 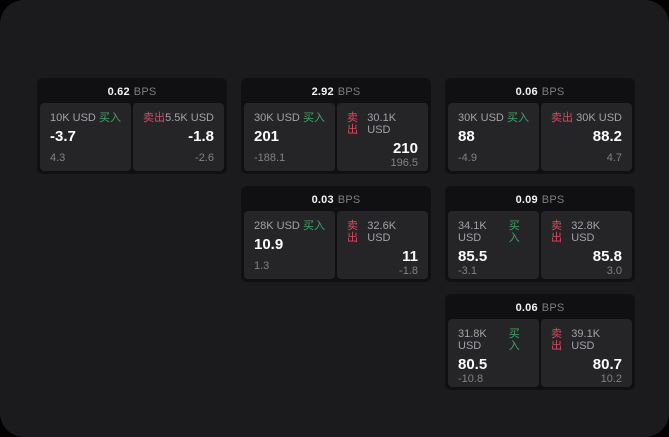 What do you see at coordinates (178, 137) in the screenshot?
I see `sell-panel: 卖出 5.5K USD -1.8 -2.6` at bounding box center [178, 137].